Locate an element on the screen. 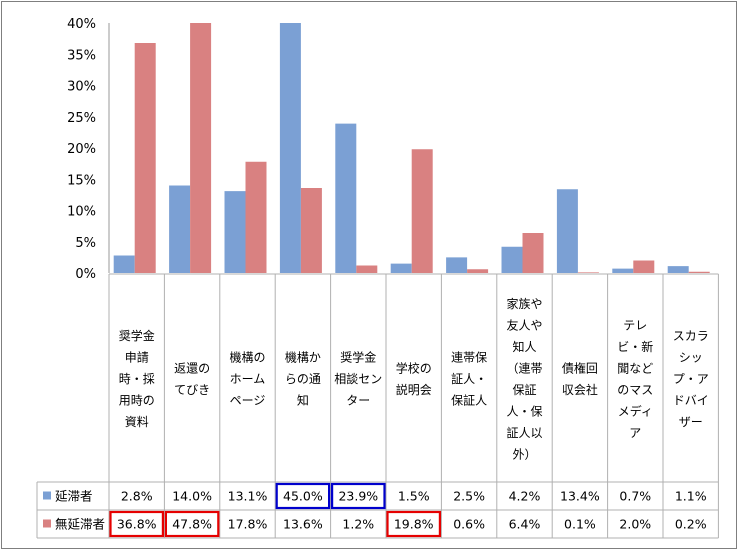 The image size is (740, 552). data-label: 19.8% is located at coordinates (414, 524).